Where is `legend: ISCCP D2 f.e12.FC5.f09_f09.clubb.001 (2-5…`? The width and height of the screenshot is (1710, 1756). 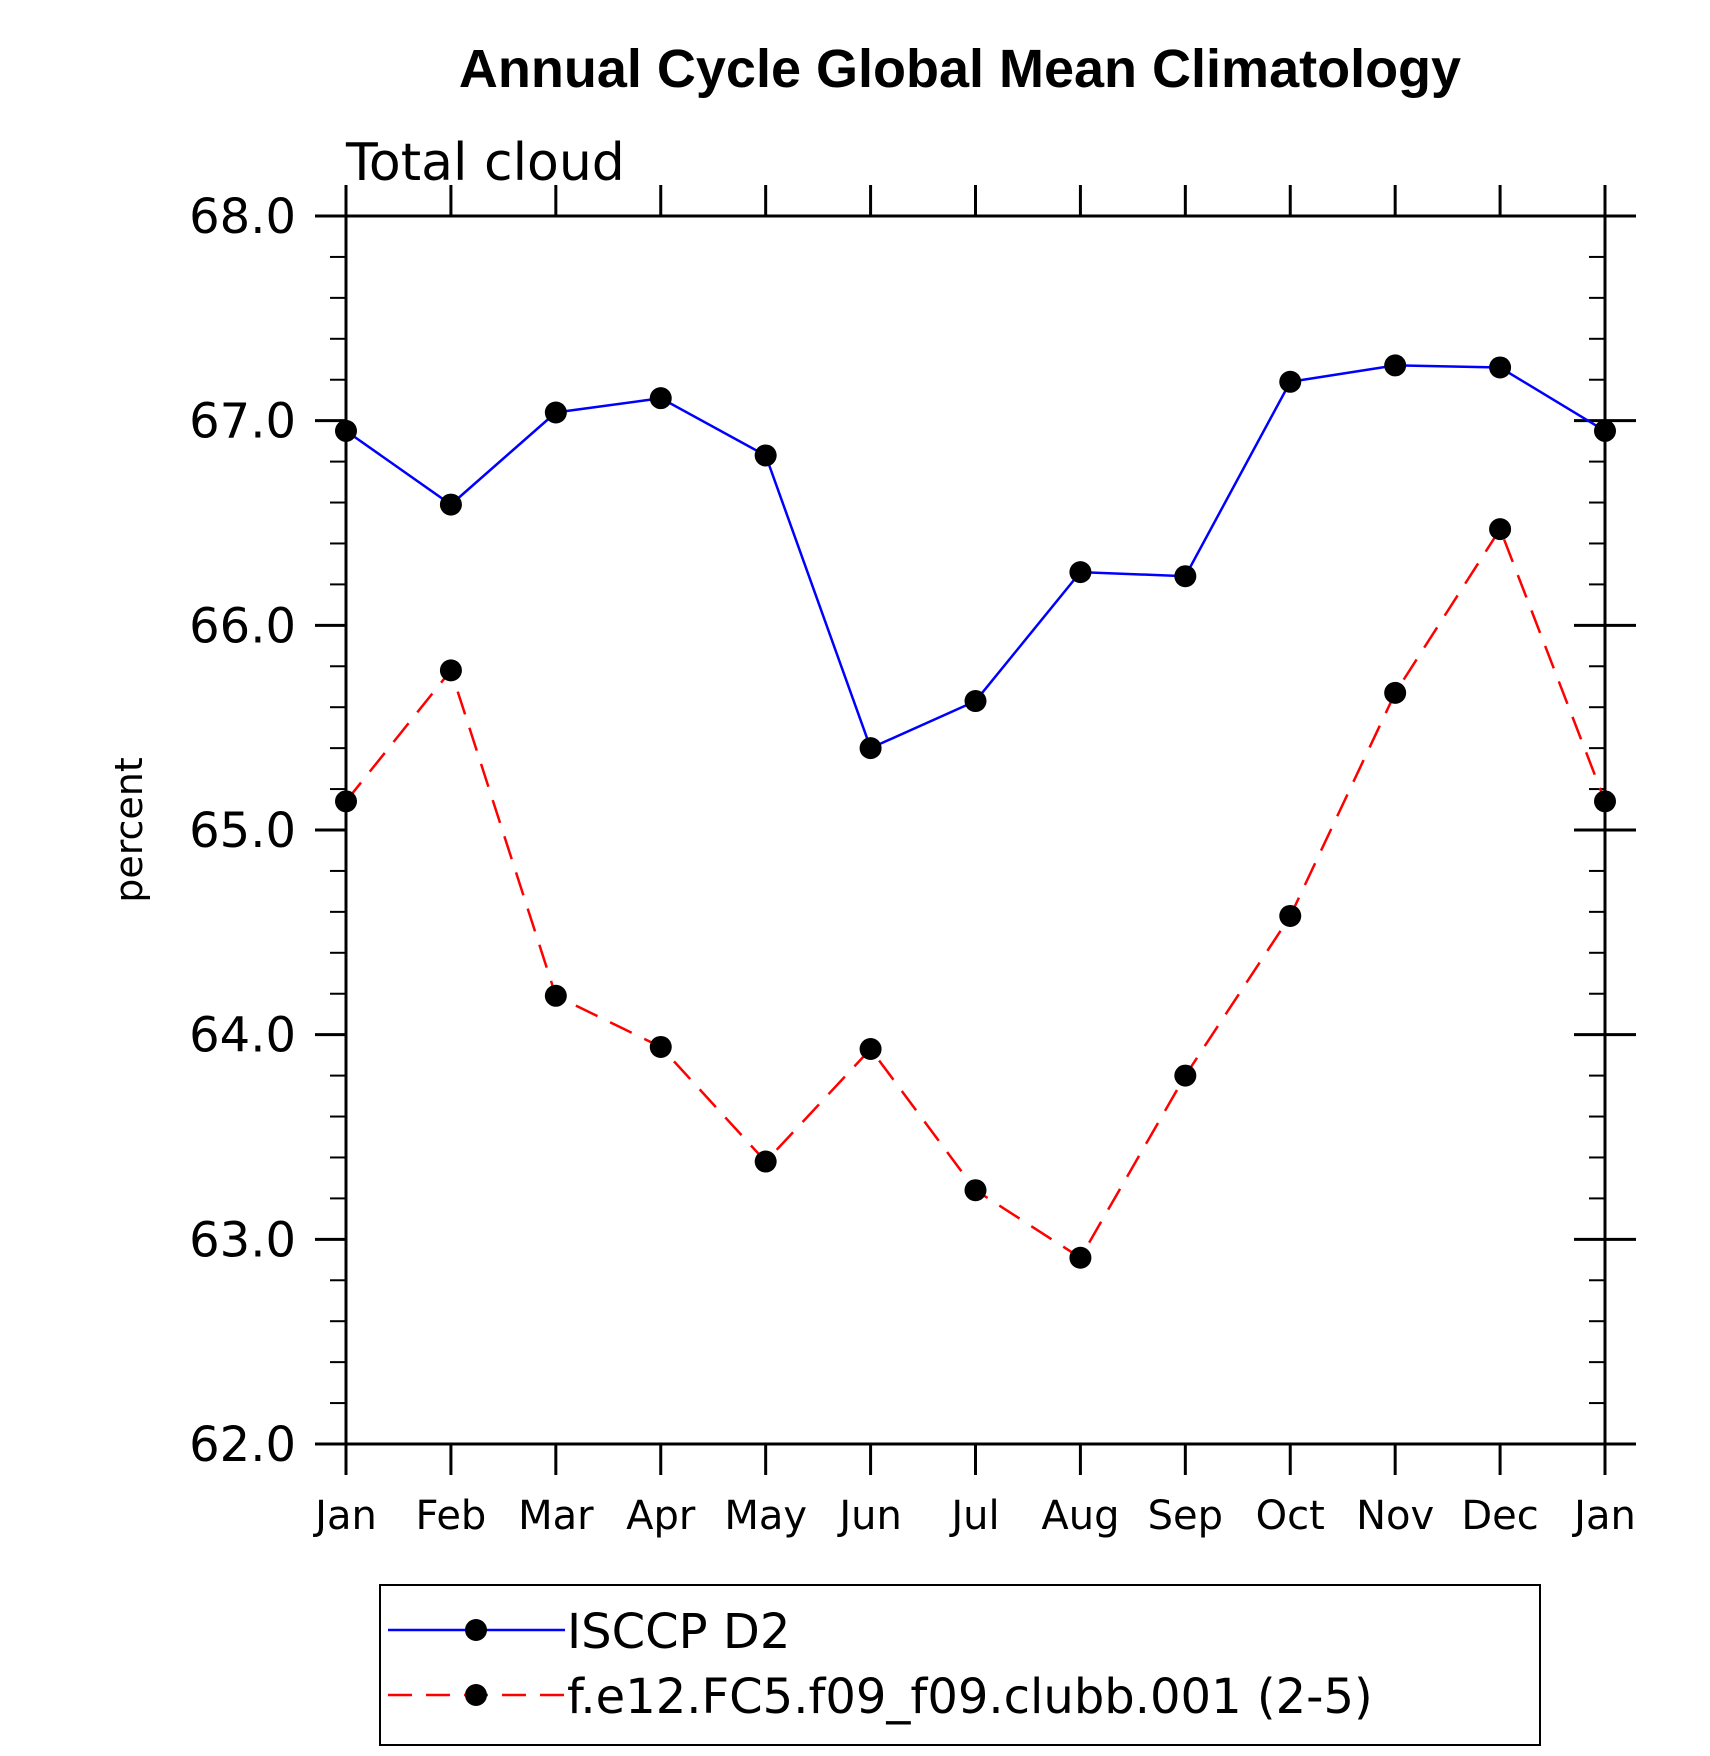 legend: ISCCP D2 f.e12.FC5.f09_f09.clubb.001 (2-5… is located at coordinates (960, 1665).